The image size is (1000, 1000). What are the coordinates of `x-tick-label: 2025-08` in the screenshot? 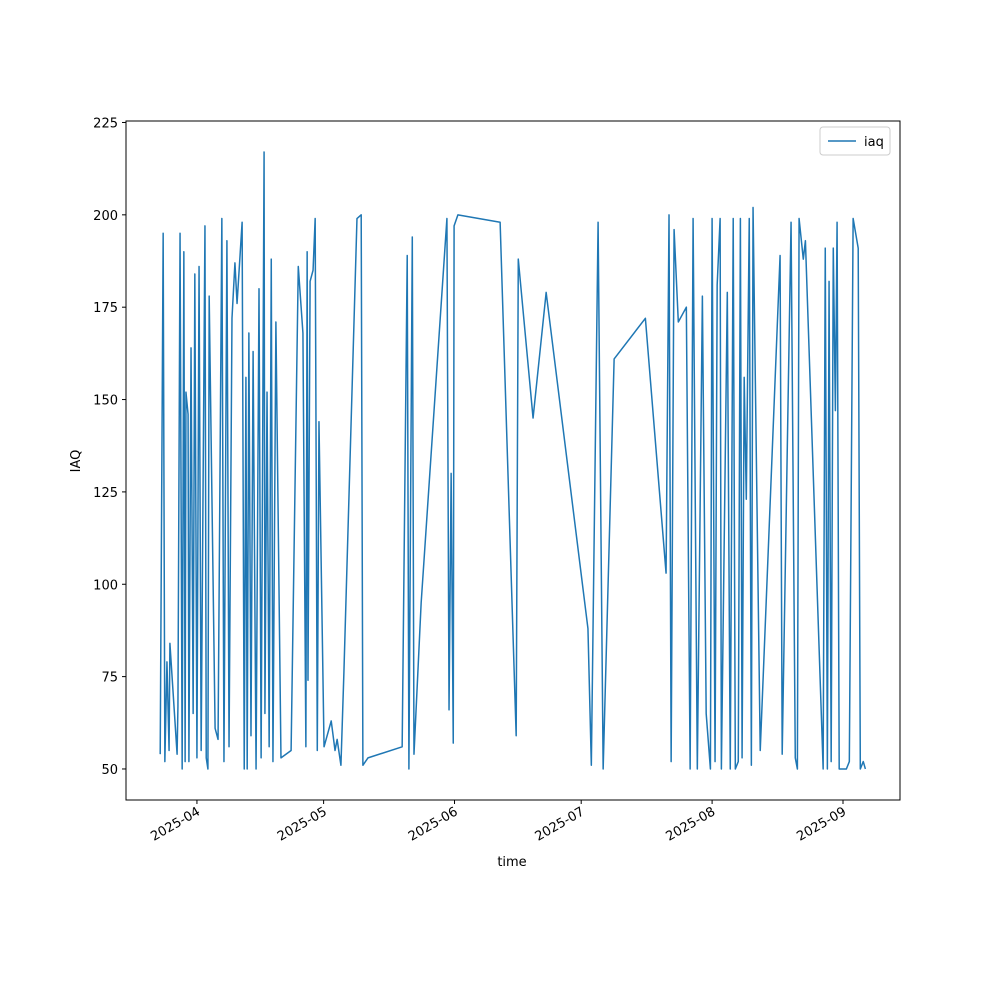 It's located at (691, 824).